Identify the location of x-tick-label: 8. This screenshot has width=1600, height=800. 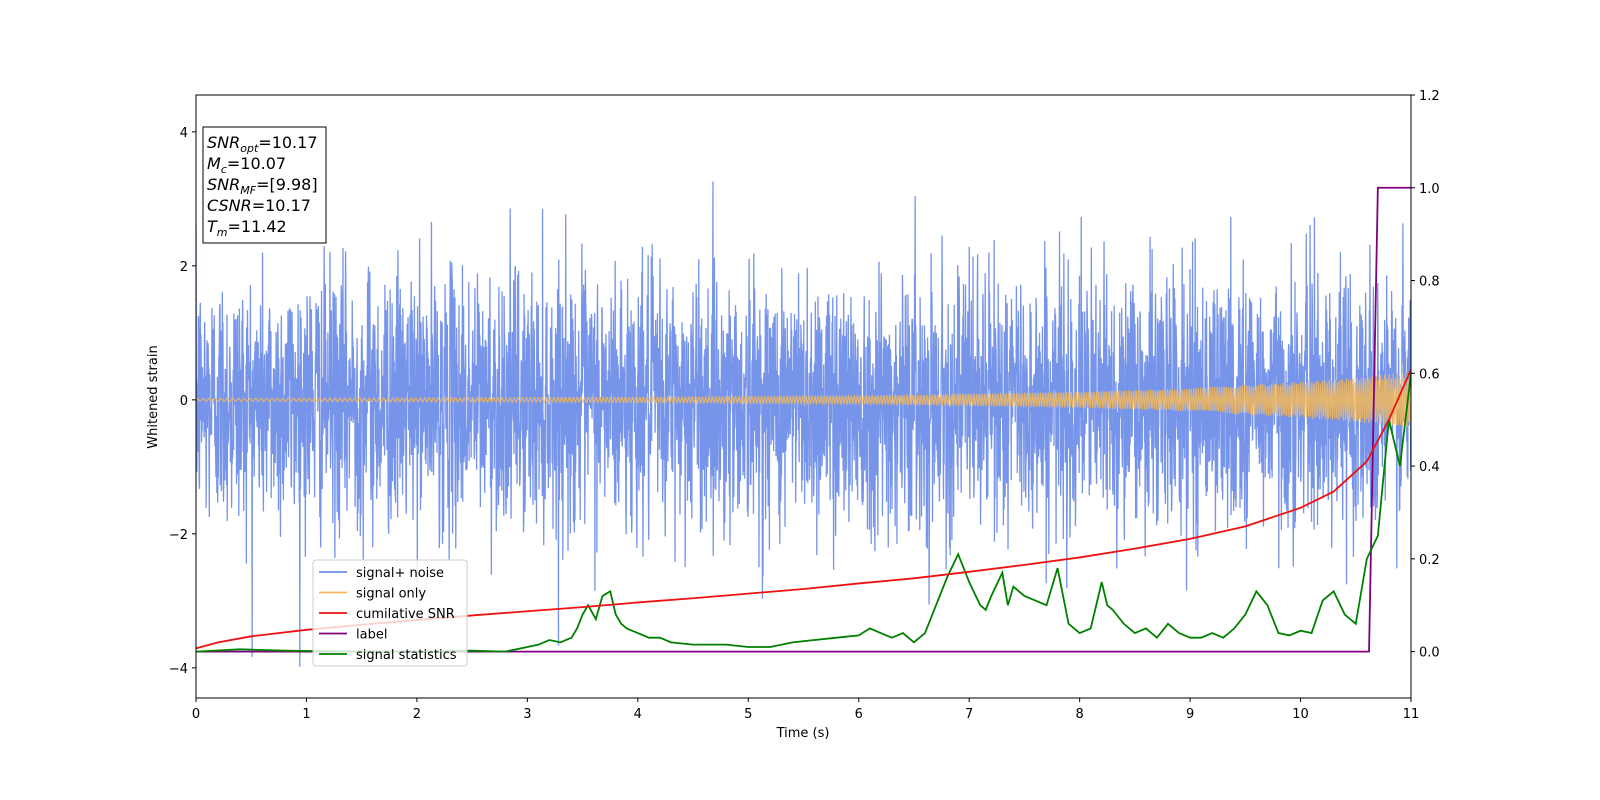
(1079, 714).